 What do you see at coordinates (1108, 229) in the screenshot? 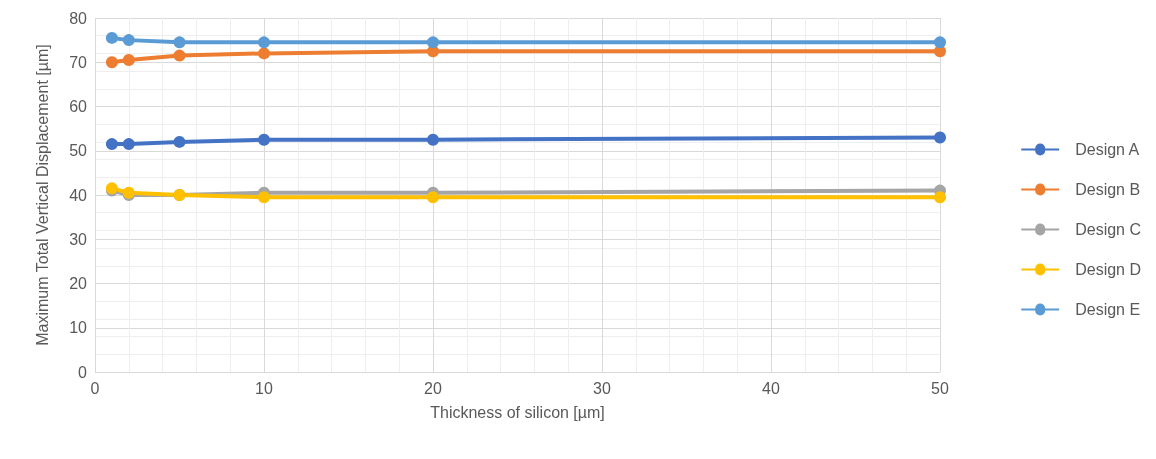
I see `legend-label: Design C` at bounding box center [1108, 229].